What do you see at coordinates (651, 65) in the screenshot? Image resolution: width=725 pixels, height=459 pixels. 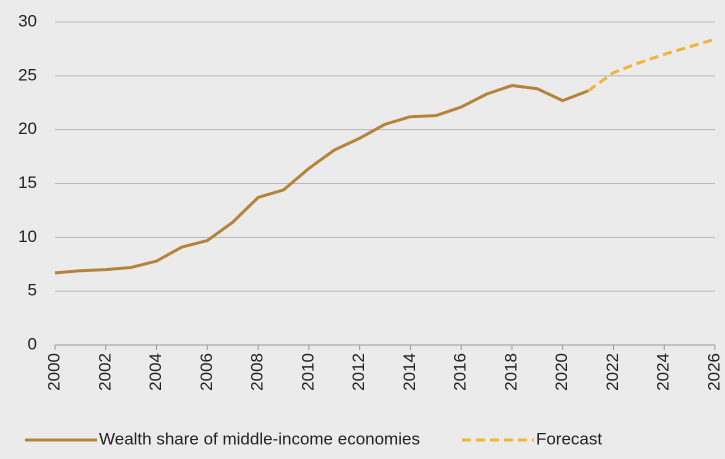 I see `series-line` at bounding box center [651, 65].